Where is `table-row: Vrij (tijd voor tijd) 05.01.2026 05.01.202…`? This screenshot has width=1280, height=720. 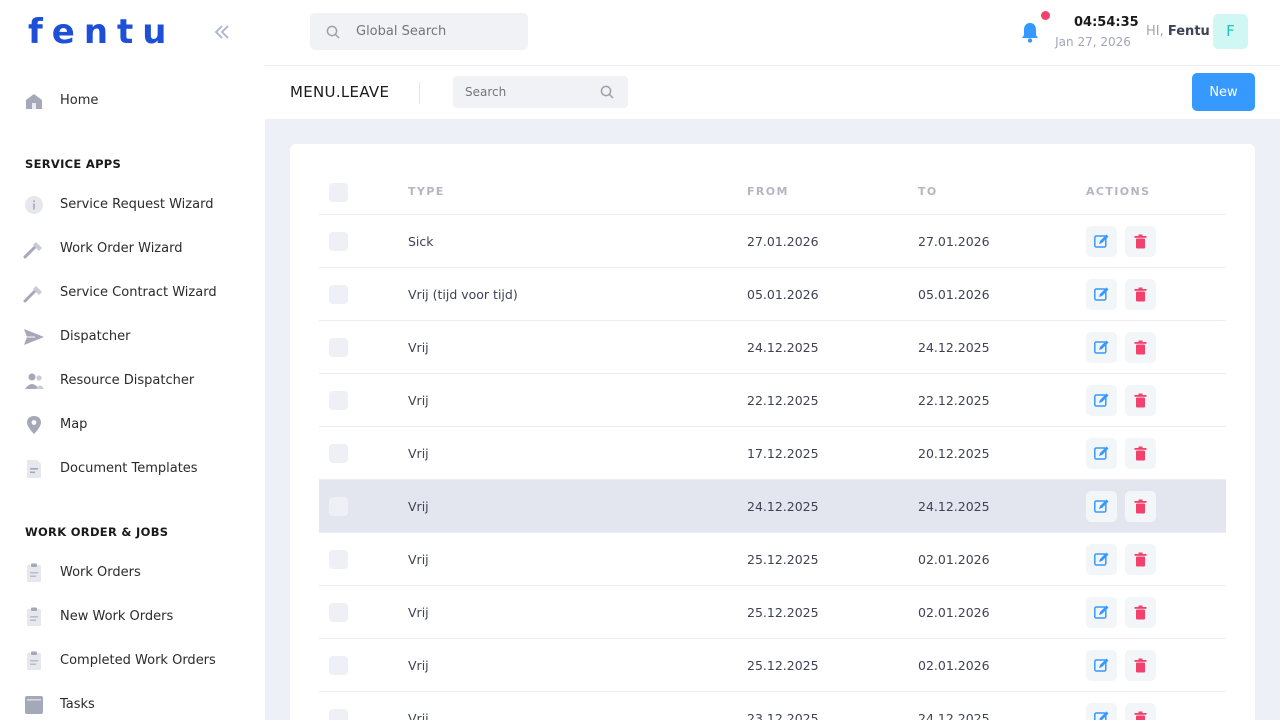 table-row: Vrij (tijd voor tijd) 05.01.2026 05.01.202… is located at coordinates (772, 294).